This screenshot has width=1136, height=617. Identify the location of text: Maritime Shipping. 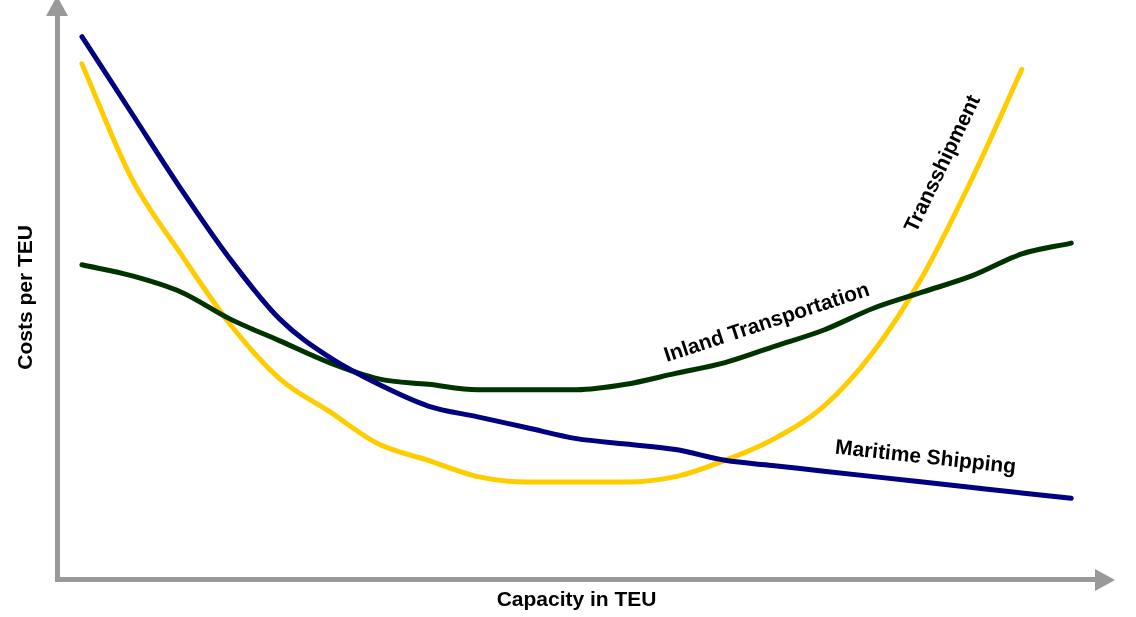
(926, 456).